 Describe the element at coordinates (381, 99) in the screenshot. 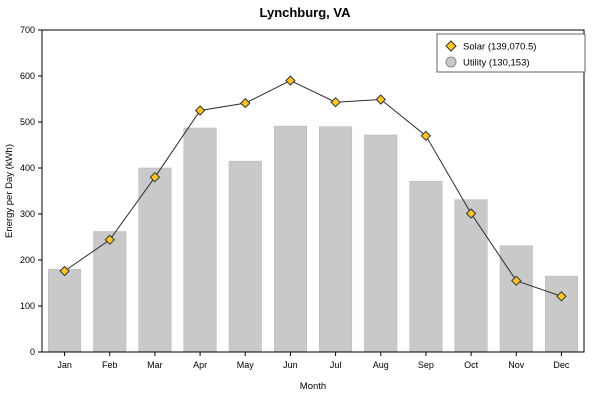

I see `solar-marker-aug` at that location.